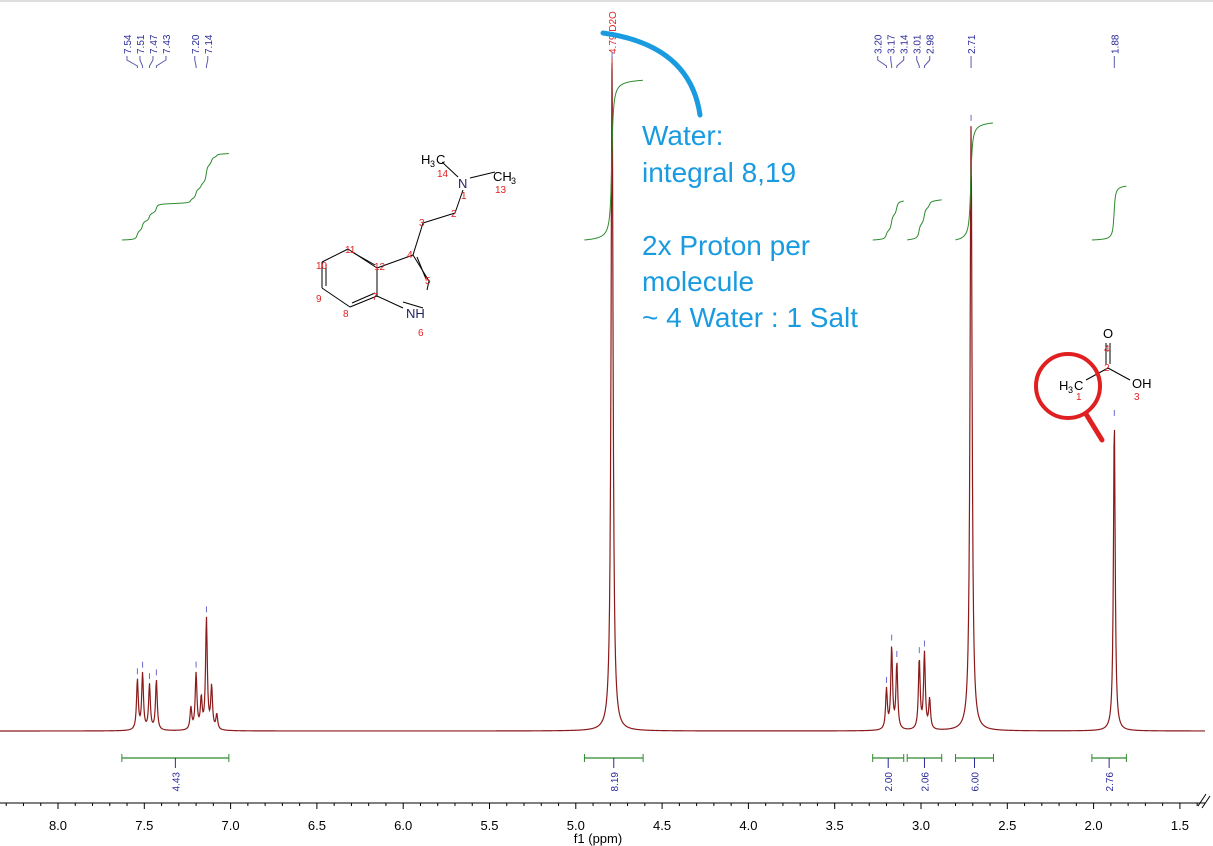  I want to click on annotation-protons: 2x Proton per, so click(726, 245).